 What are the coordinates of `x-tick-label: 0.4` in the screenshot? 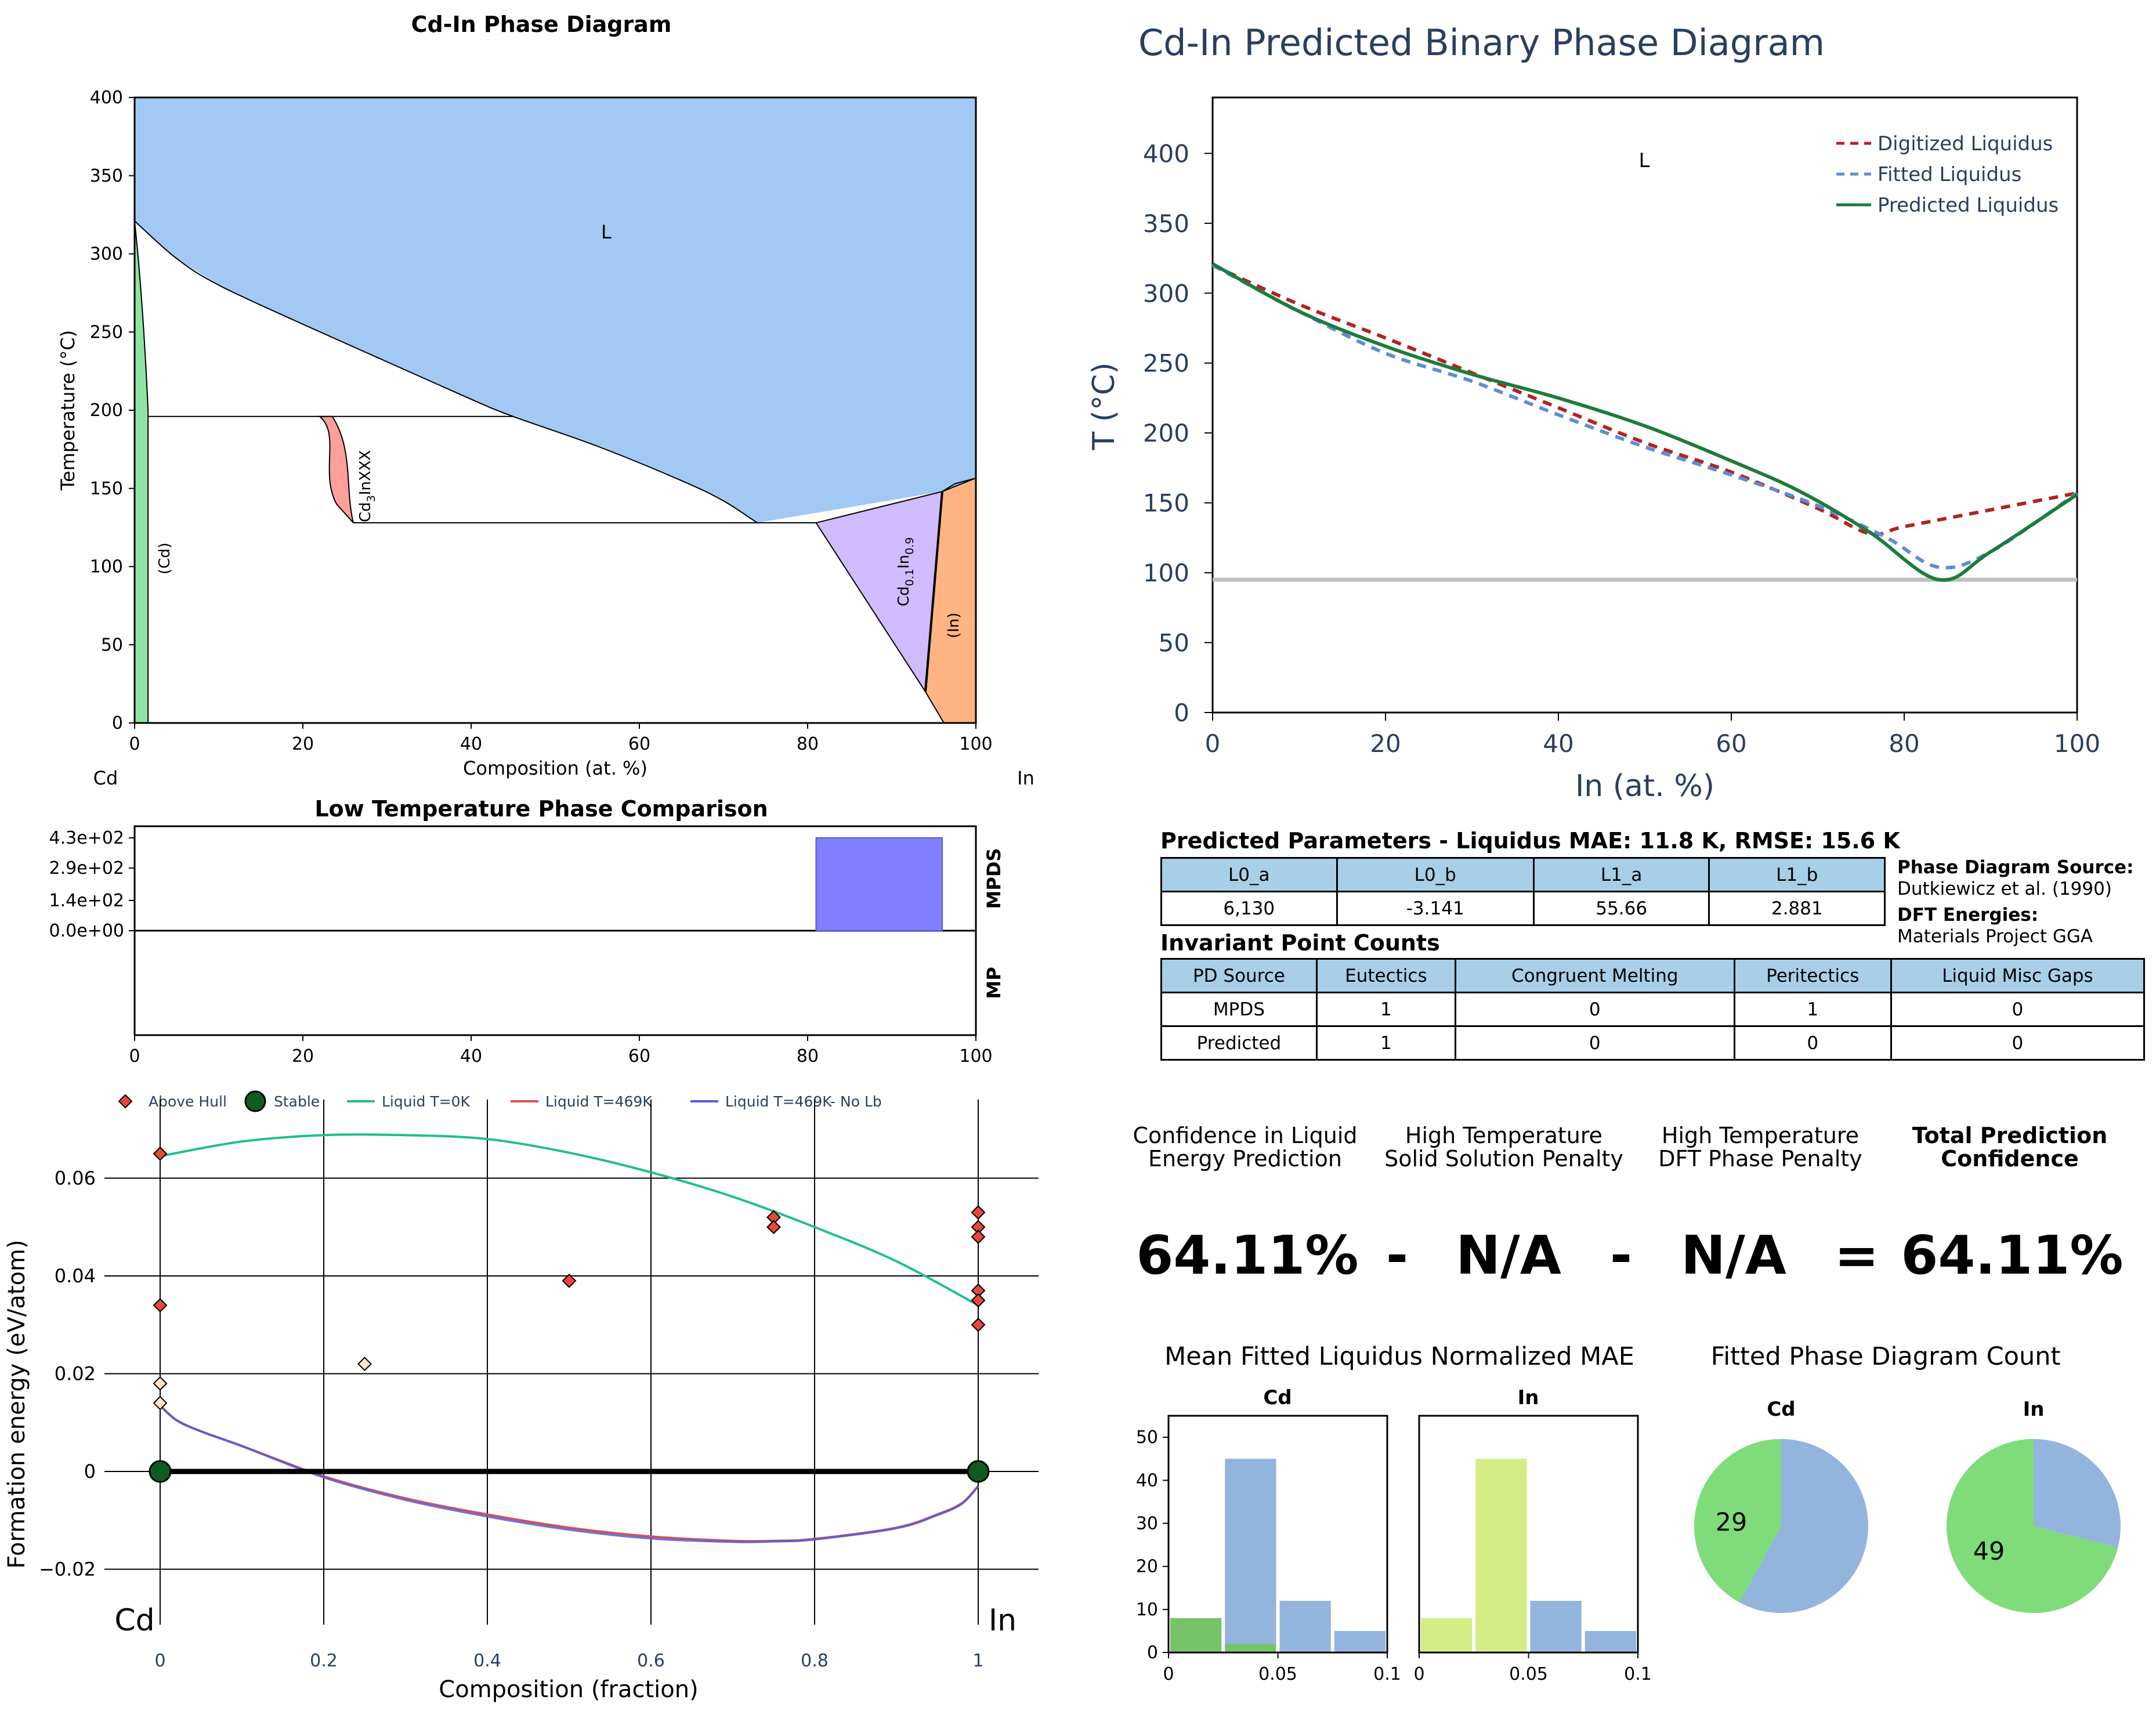 It's located at (487, 1661).